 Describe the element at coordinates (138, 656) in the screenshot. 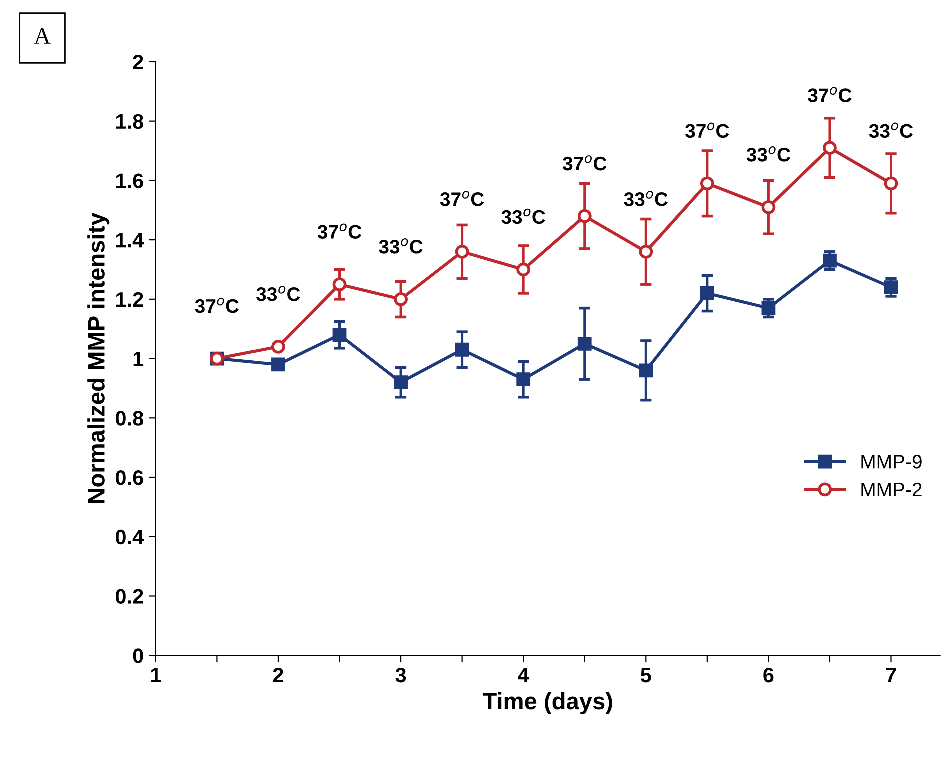

I see `y-tick-label: 0` at that location.